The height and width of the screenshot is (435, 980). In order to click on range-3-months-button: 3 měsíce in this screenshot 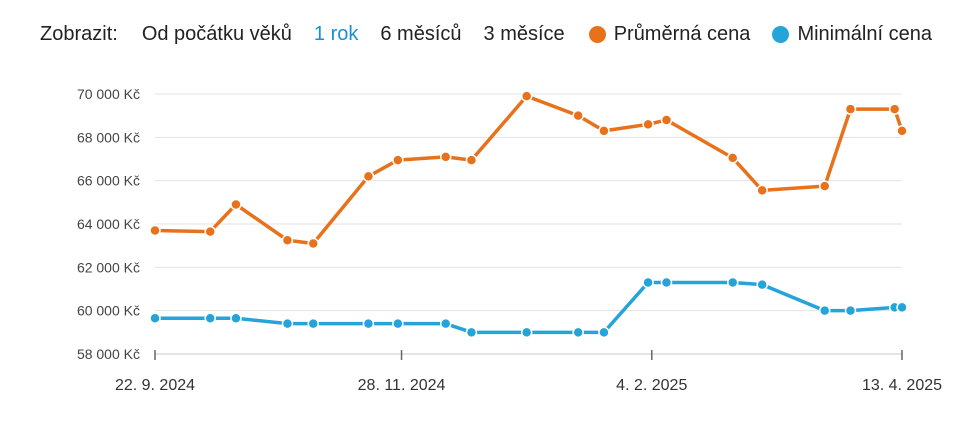, I will do `click(524, 33)`.